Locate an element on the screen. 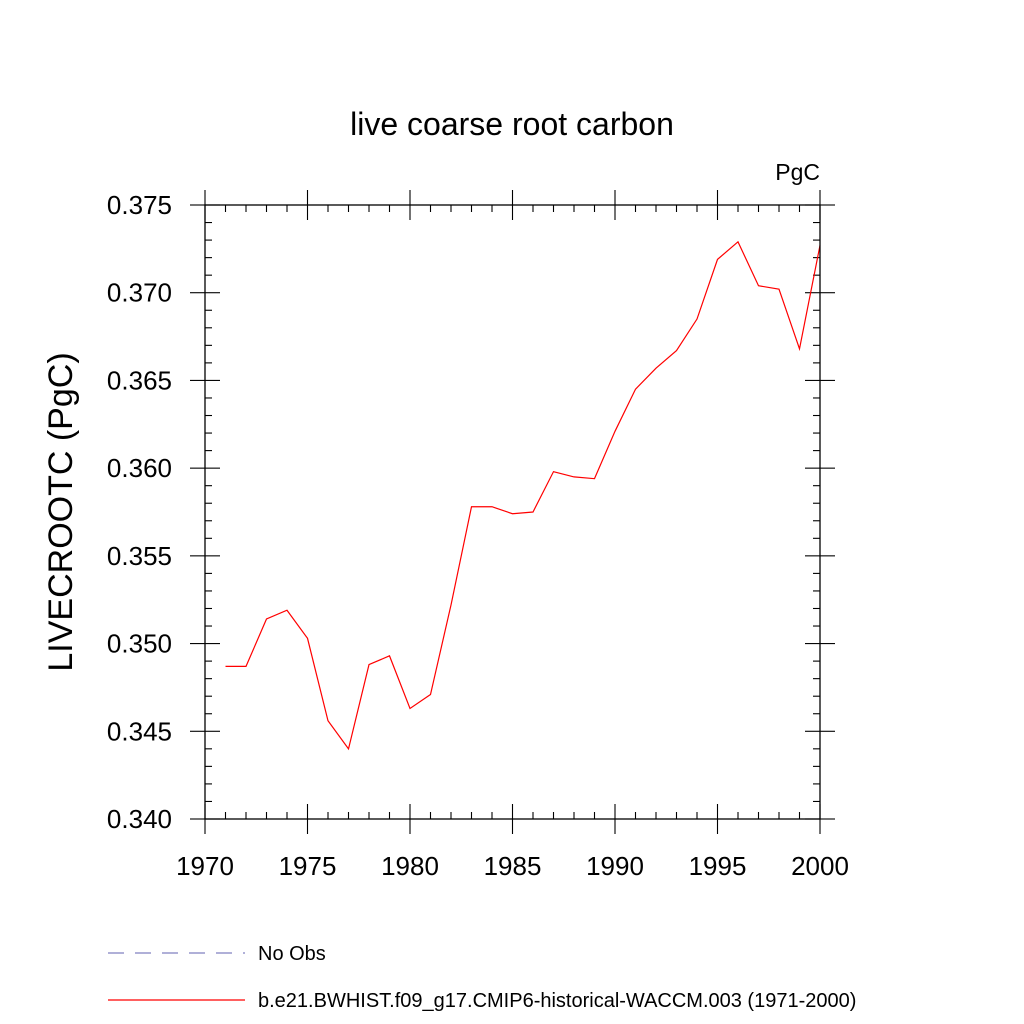 The image size is (1024, 1024). x-tick-label: 1995 is located at coordinates (718, 866).